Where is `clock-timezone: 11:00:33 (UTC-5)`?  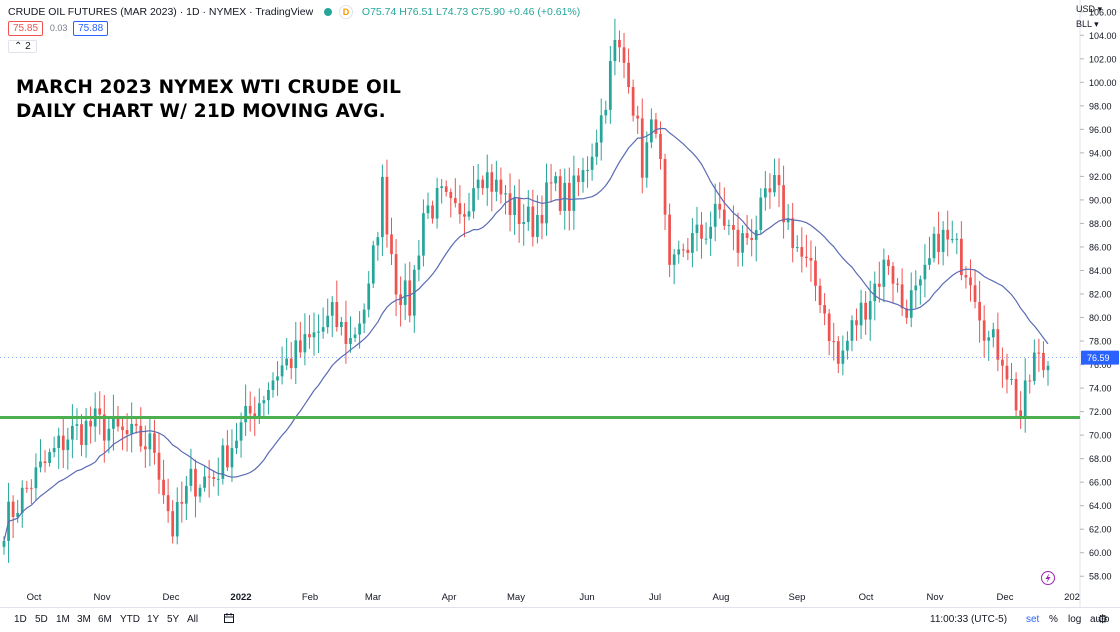
clock-timezone: 11:00:33 (UTC-5) is located at coordinates (969, 619).